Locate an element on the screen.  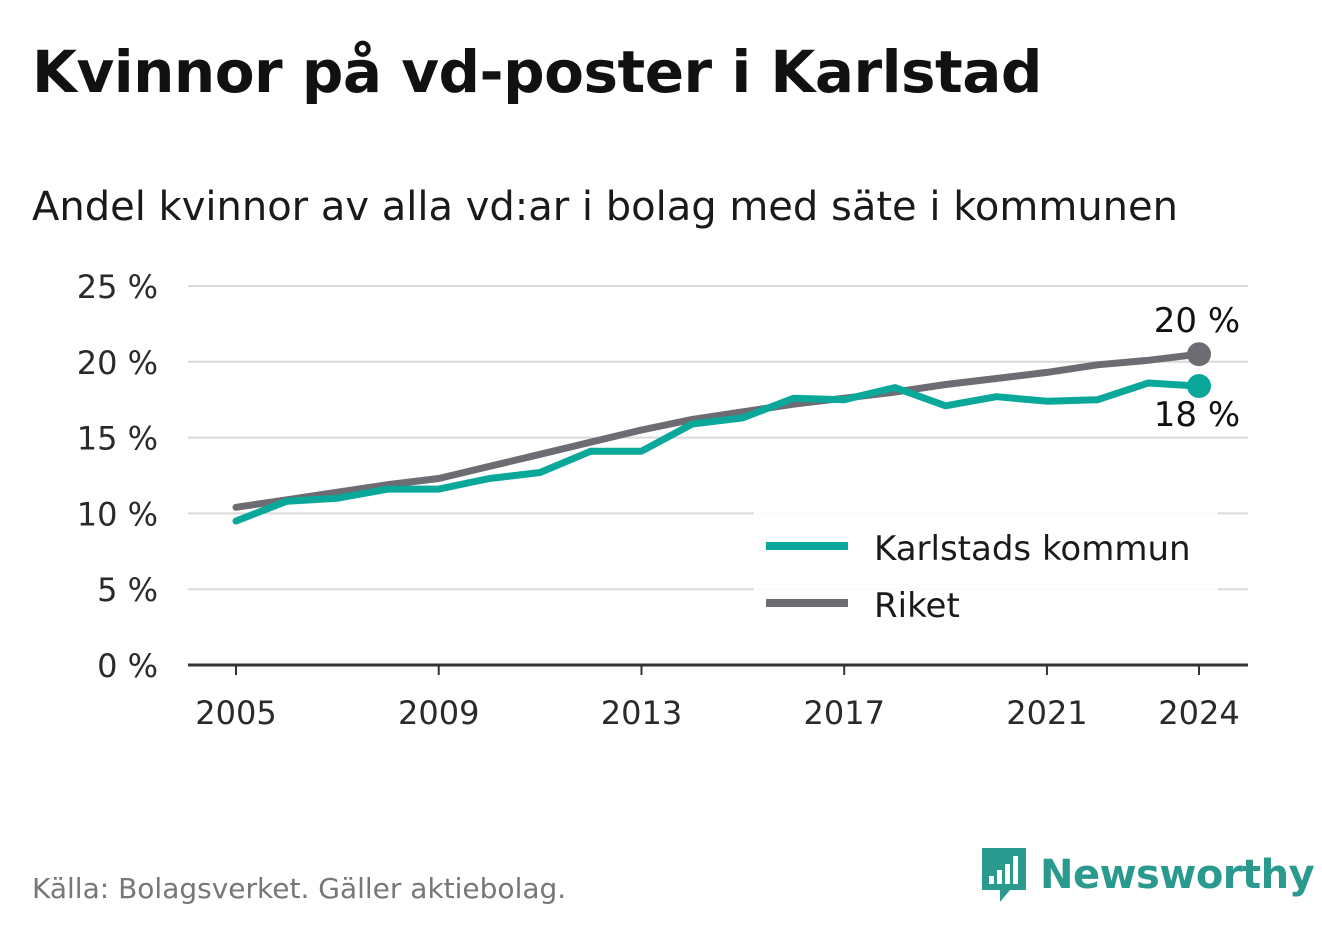
y-tick-label: 5 % is located at coordinates (127, 590).